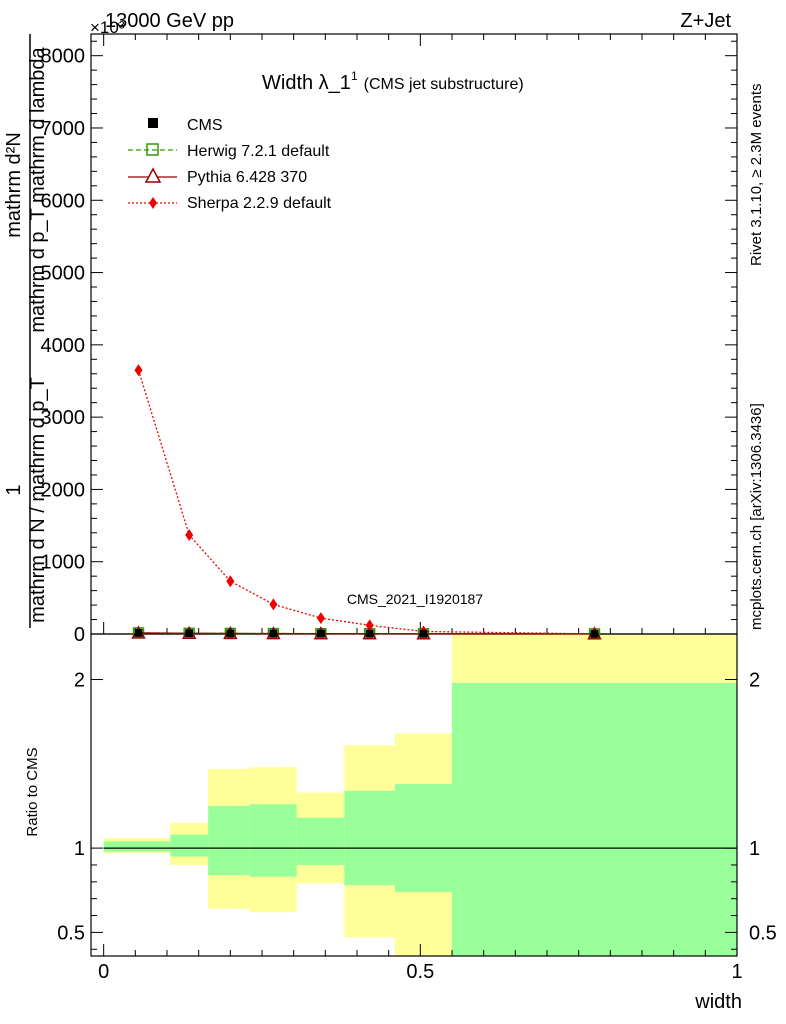 The height and width of the screenshot is (1024, 786). I want to click on ratio-ytick-label-right-0: 0.5, so click(763, 933).